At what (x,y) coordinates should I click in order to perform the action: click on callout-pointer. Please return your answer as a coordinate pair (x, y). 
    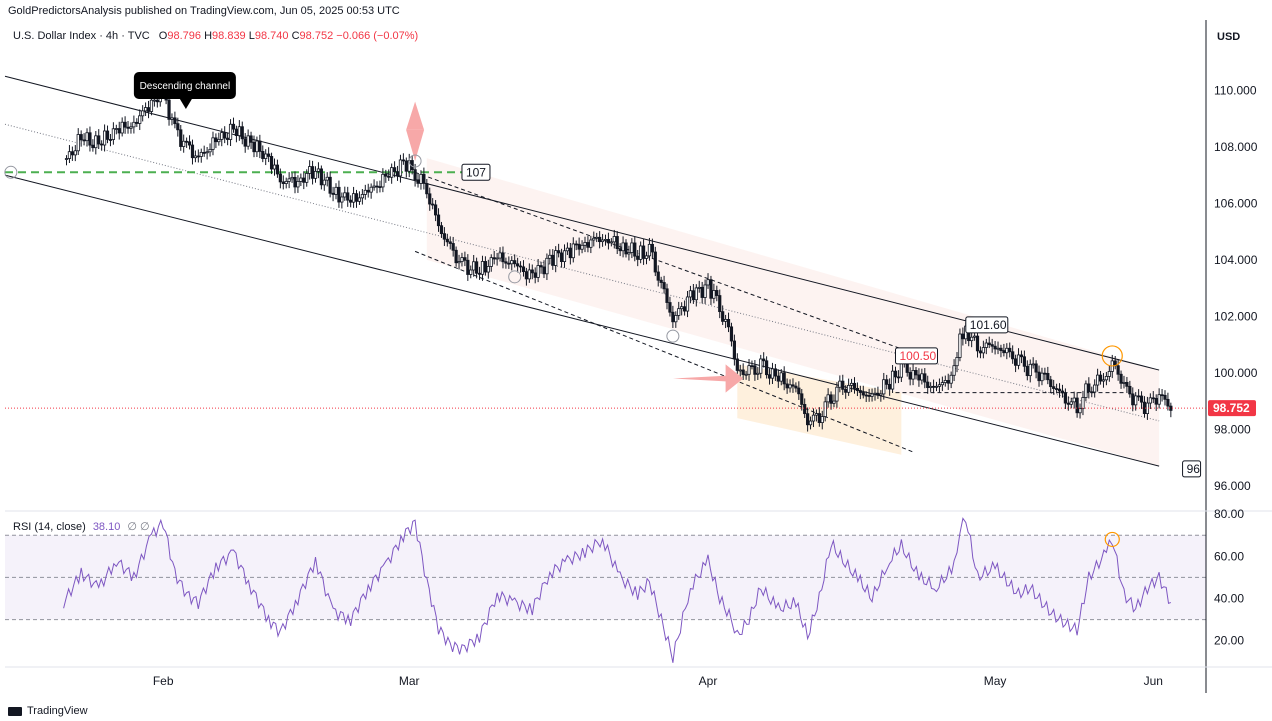
    Looking at the image, I should click on (185, 104).